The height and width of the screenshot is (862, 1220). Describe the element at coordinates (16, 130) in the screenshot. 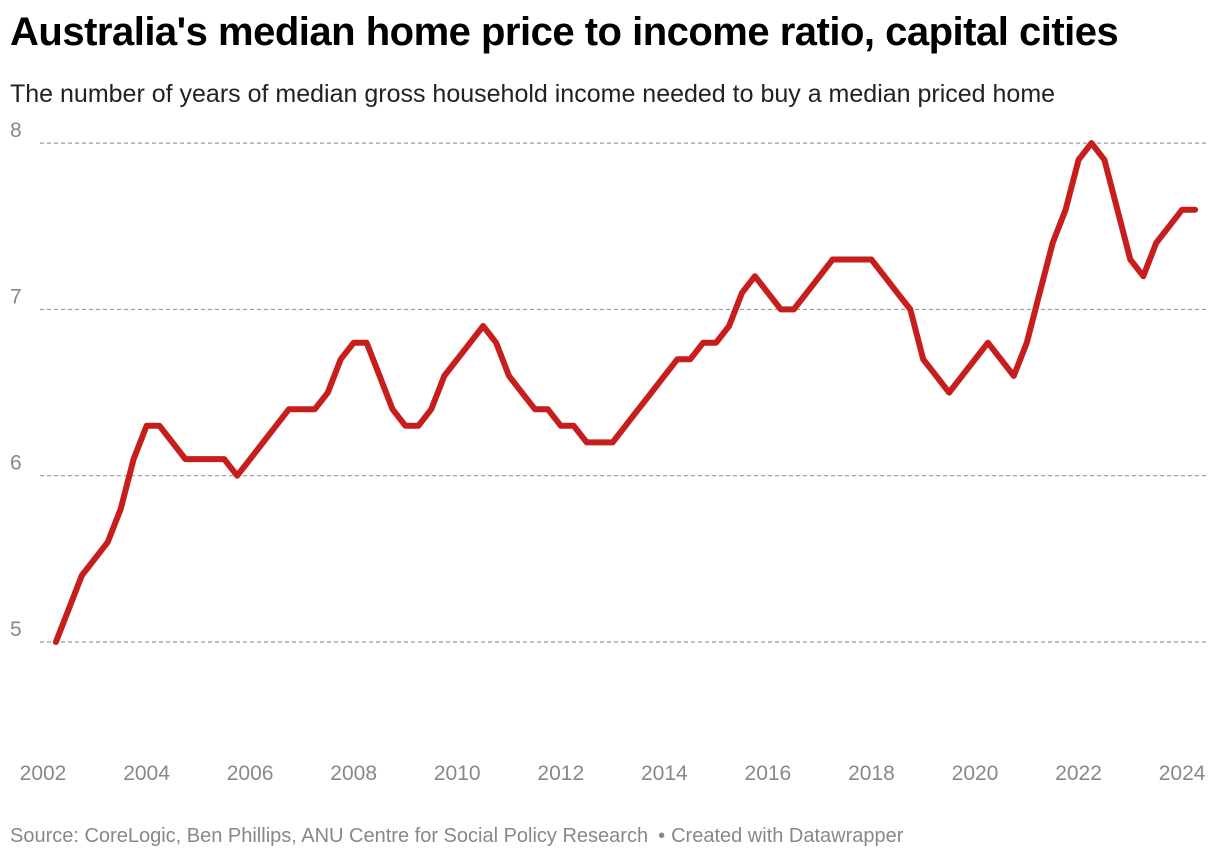

I see `y-tick-label: 8` at that location.